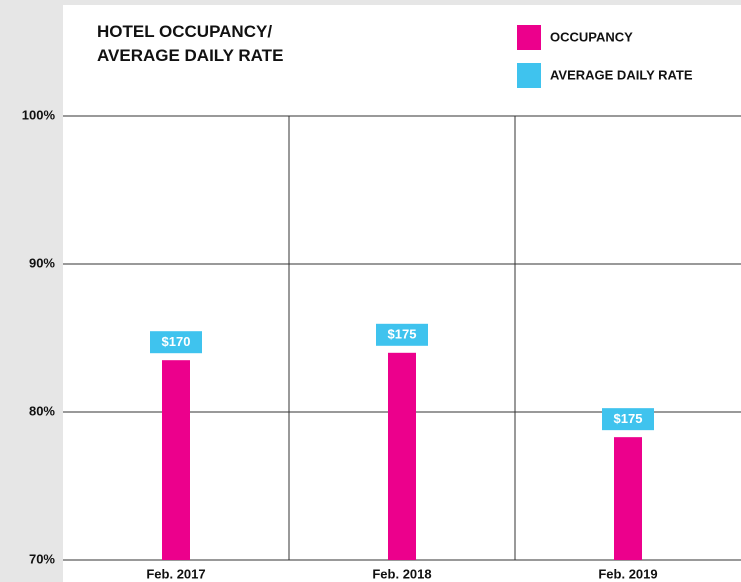 This screenshot has height=582, width=741. What do you see at coordinates (42, 410) in the screenshot?
I see `y-tick-label: 80%` at bounding box center [42, 410].